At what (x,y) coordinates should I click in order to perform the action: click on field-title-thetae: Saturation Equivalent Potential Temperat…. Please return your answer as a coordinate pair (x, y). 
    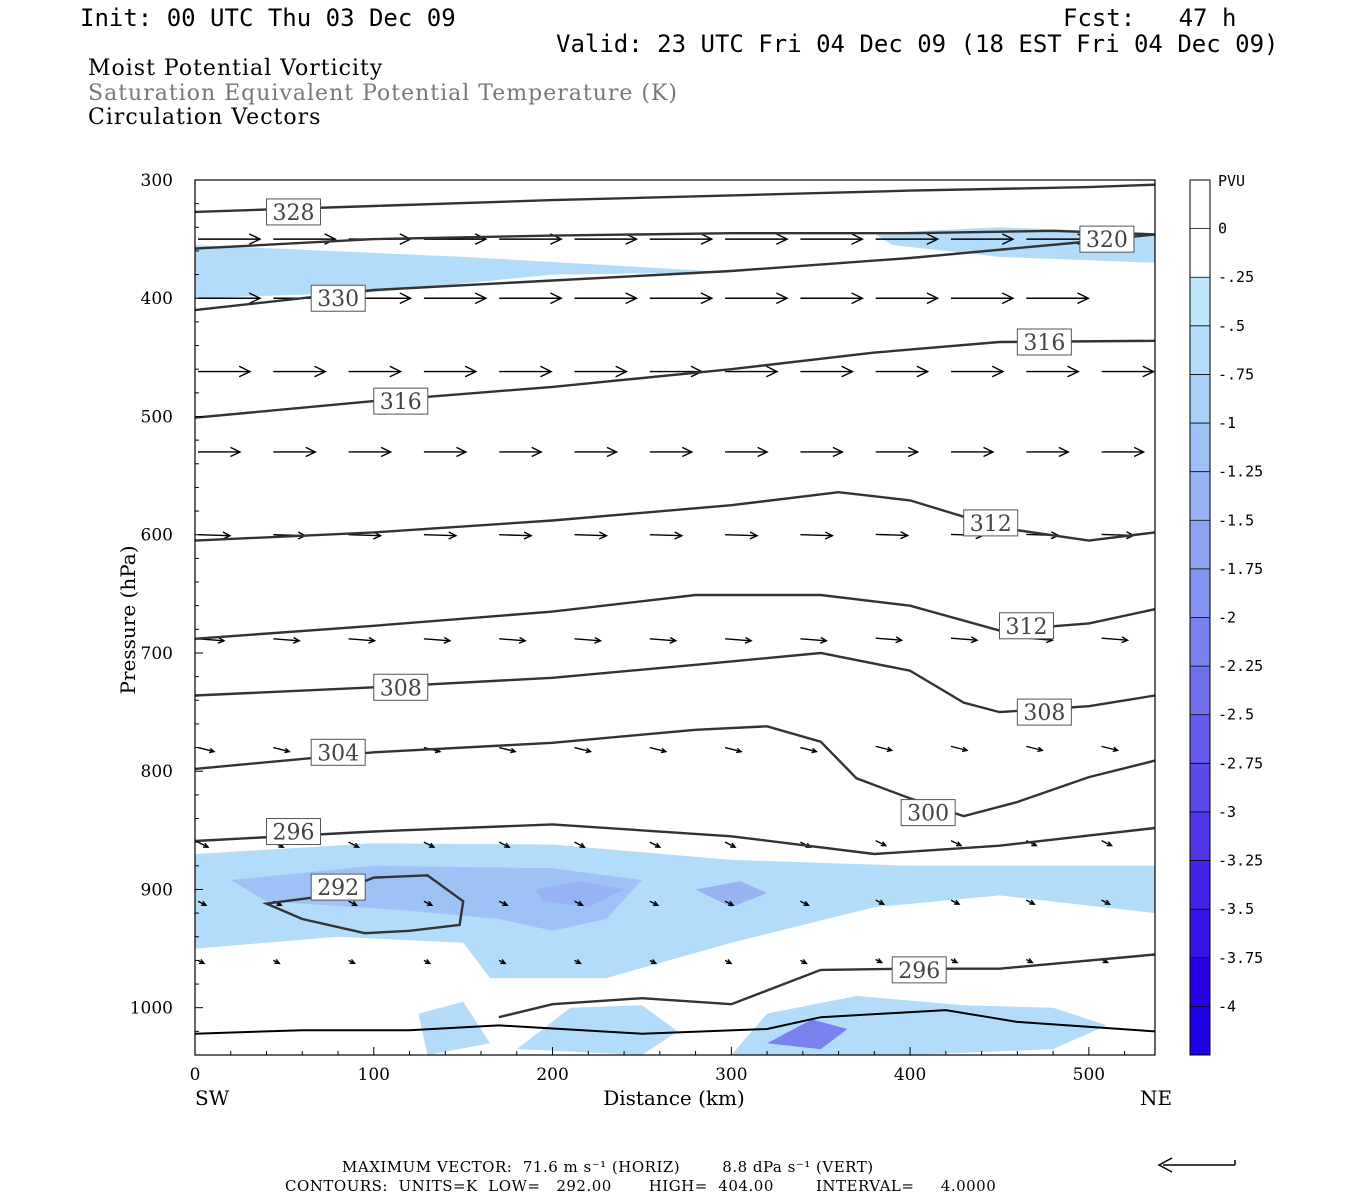
    Looking at the image, I should click on (383, 93).